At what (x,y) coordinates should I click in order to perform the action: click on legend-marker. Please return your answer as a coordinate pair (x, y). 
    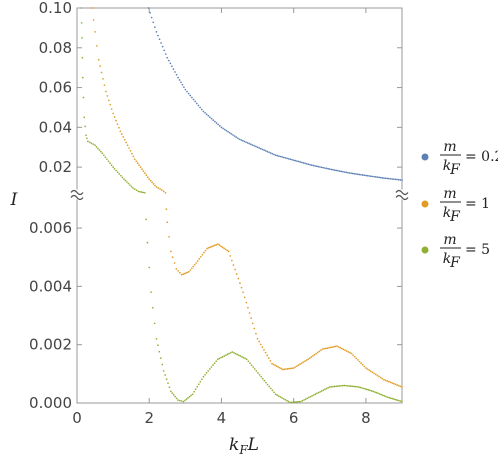
    Looking at the image, I should click on (425, 157).